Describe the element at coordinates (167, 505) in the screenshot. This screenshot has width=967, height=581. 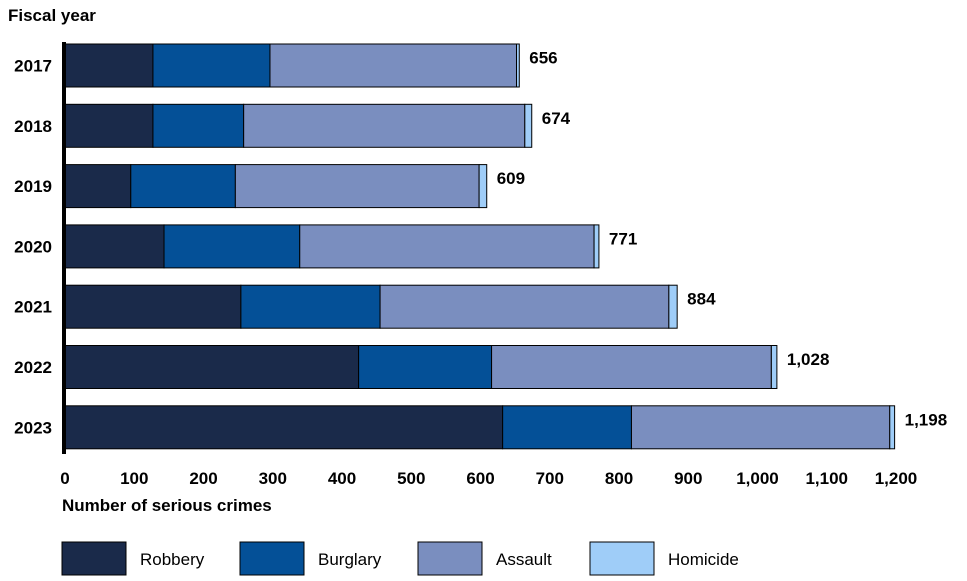
I see `x-axis-title: Number of serious crimes` at that location.